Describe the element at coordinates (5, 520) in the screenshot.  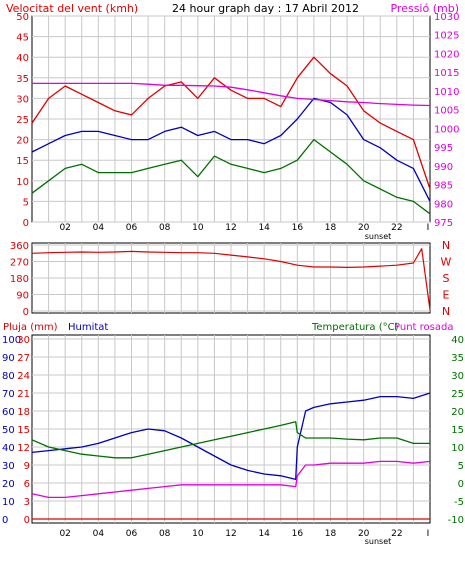
I see `humidity-tick-label: 0` at that location.